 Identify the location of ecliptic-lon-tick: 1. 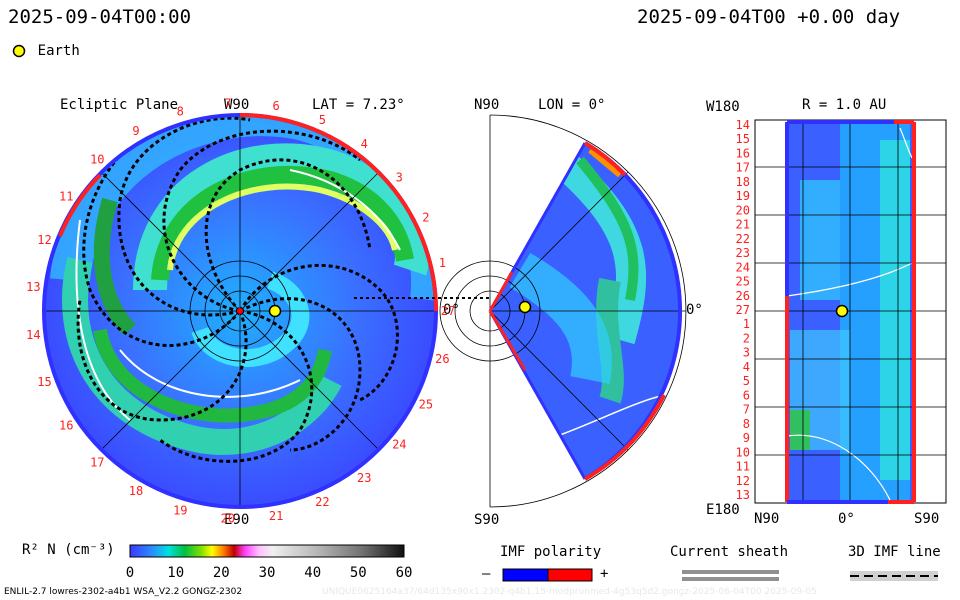
(442, 263).